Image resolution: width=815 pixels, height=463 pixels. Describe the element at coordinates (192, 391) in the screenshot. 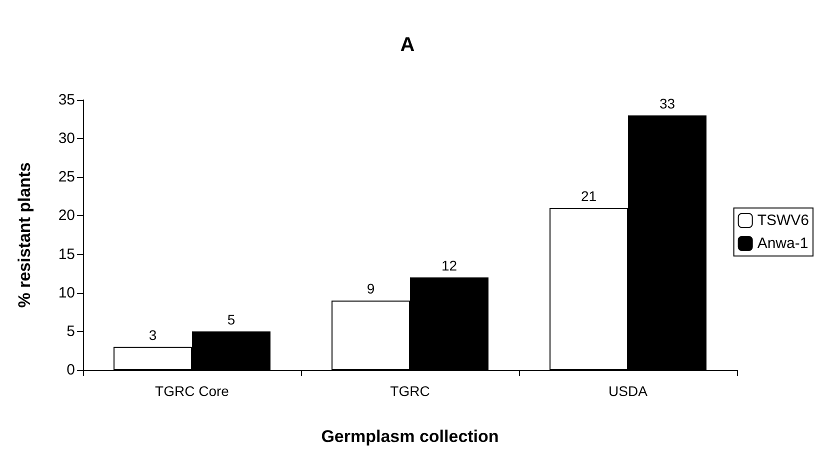

I see `x-tick-label: TGRC Core` at that location.